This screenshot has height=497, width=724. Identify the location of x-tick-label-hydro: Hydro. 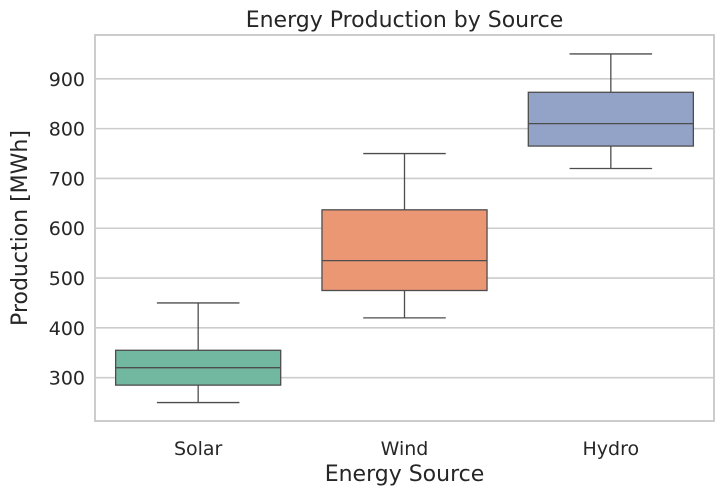
(611, 449).